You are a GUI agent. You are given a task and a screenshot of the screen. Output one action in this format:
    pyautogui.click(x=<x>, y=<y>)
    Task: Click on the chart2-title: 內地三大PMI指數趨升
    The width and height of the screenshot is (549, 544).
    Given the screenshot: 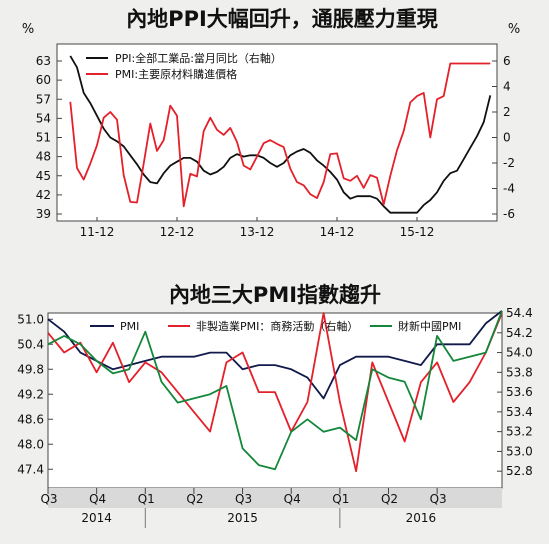 What is the action you would take?
    pyautogui.click(x=275, y=295)
    